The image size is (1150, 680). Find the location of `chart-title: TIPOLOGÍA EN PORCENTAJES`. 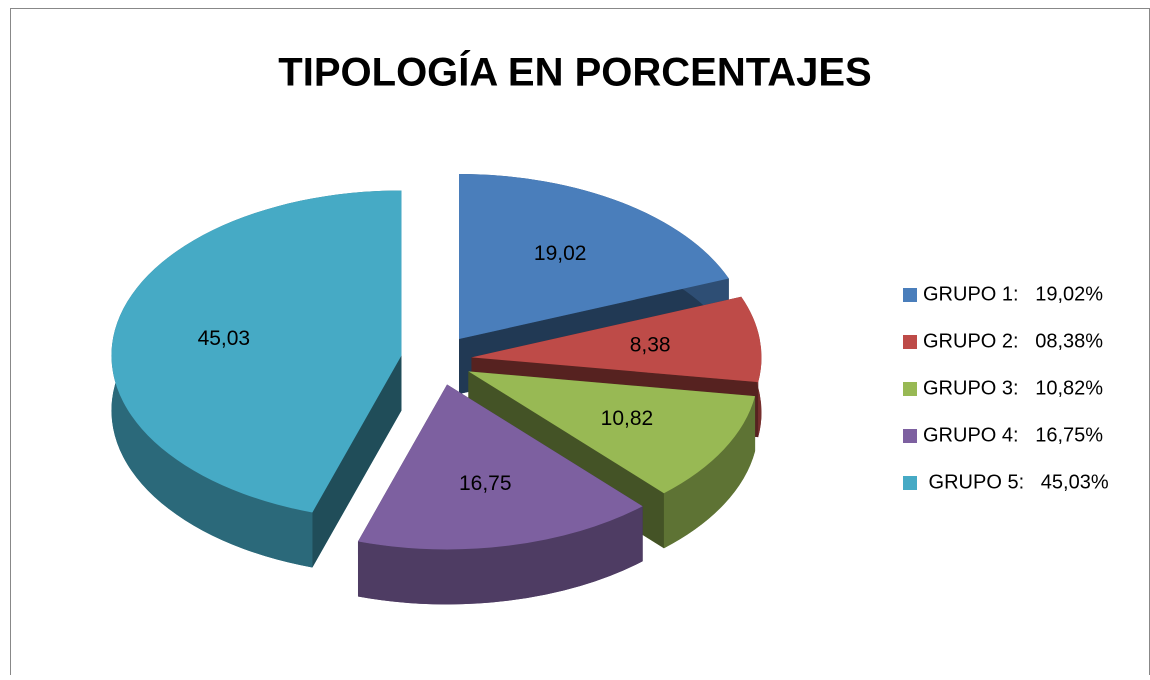

chart-title: TIPOLOGÍA EN PORCENTAJES is located at coordinates (574, 72).